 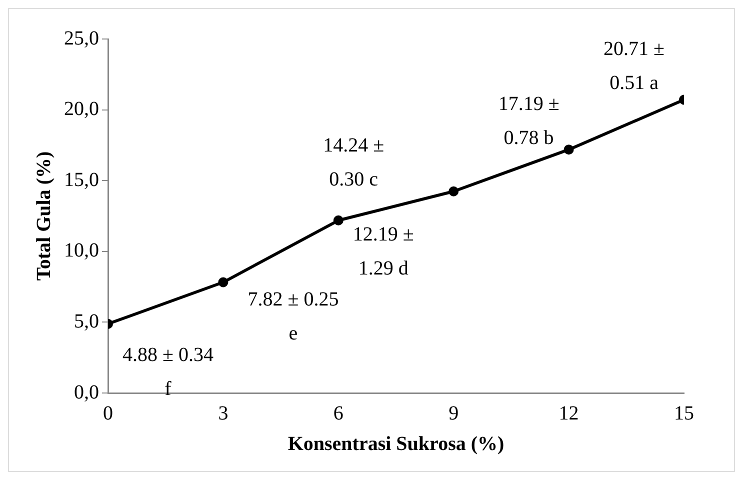 What do you see at coordinates (396, 444) in the screenshot?
I see `x-axis-title: Konsentrasi Sukrosa (%)` at bounding box center [396, 444].